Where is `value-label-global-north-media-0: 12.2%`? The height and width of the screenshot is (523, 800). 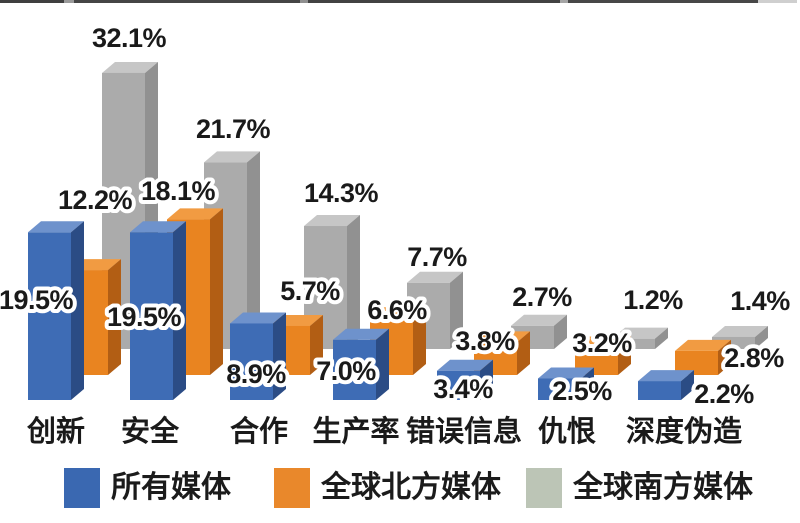 value-label-global-north-media-0: 12.2% is located at coordinates (95, 200).